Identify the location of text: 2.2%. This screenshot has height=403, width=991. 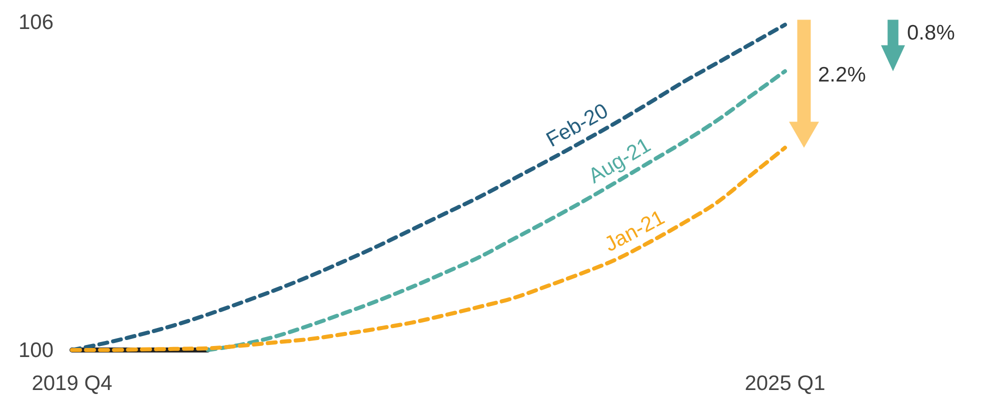
(842, 75).